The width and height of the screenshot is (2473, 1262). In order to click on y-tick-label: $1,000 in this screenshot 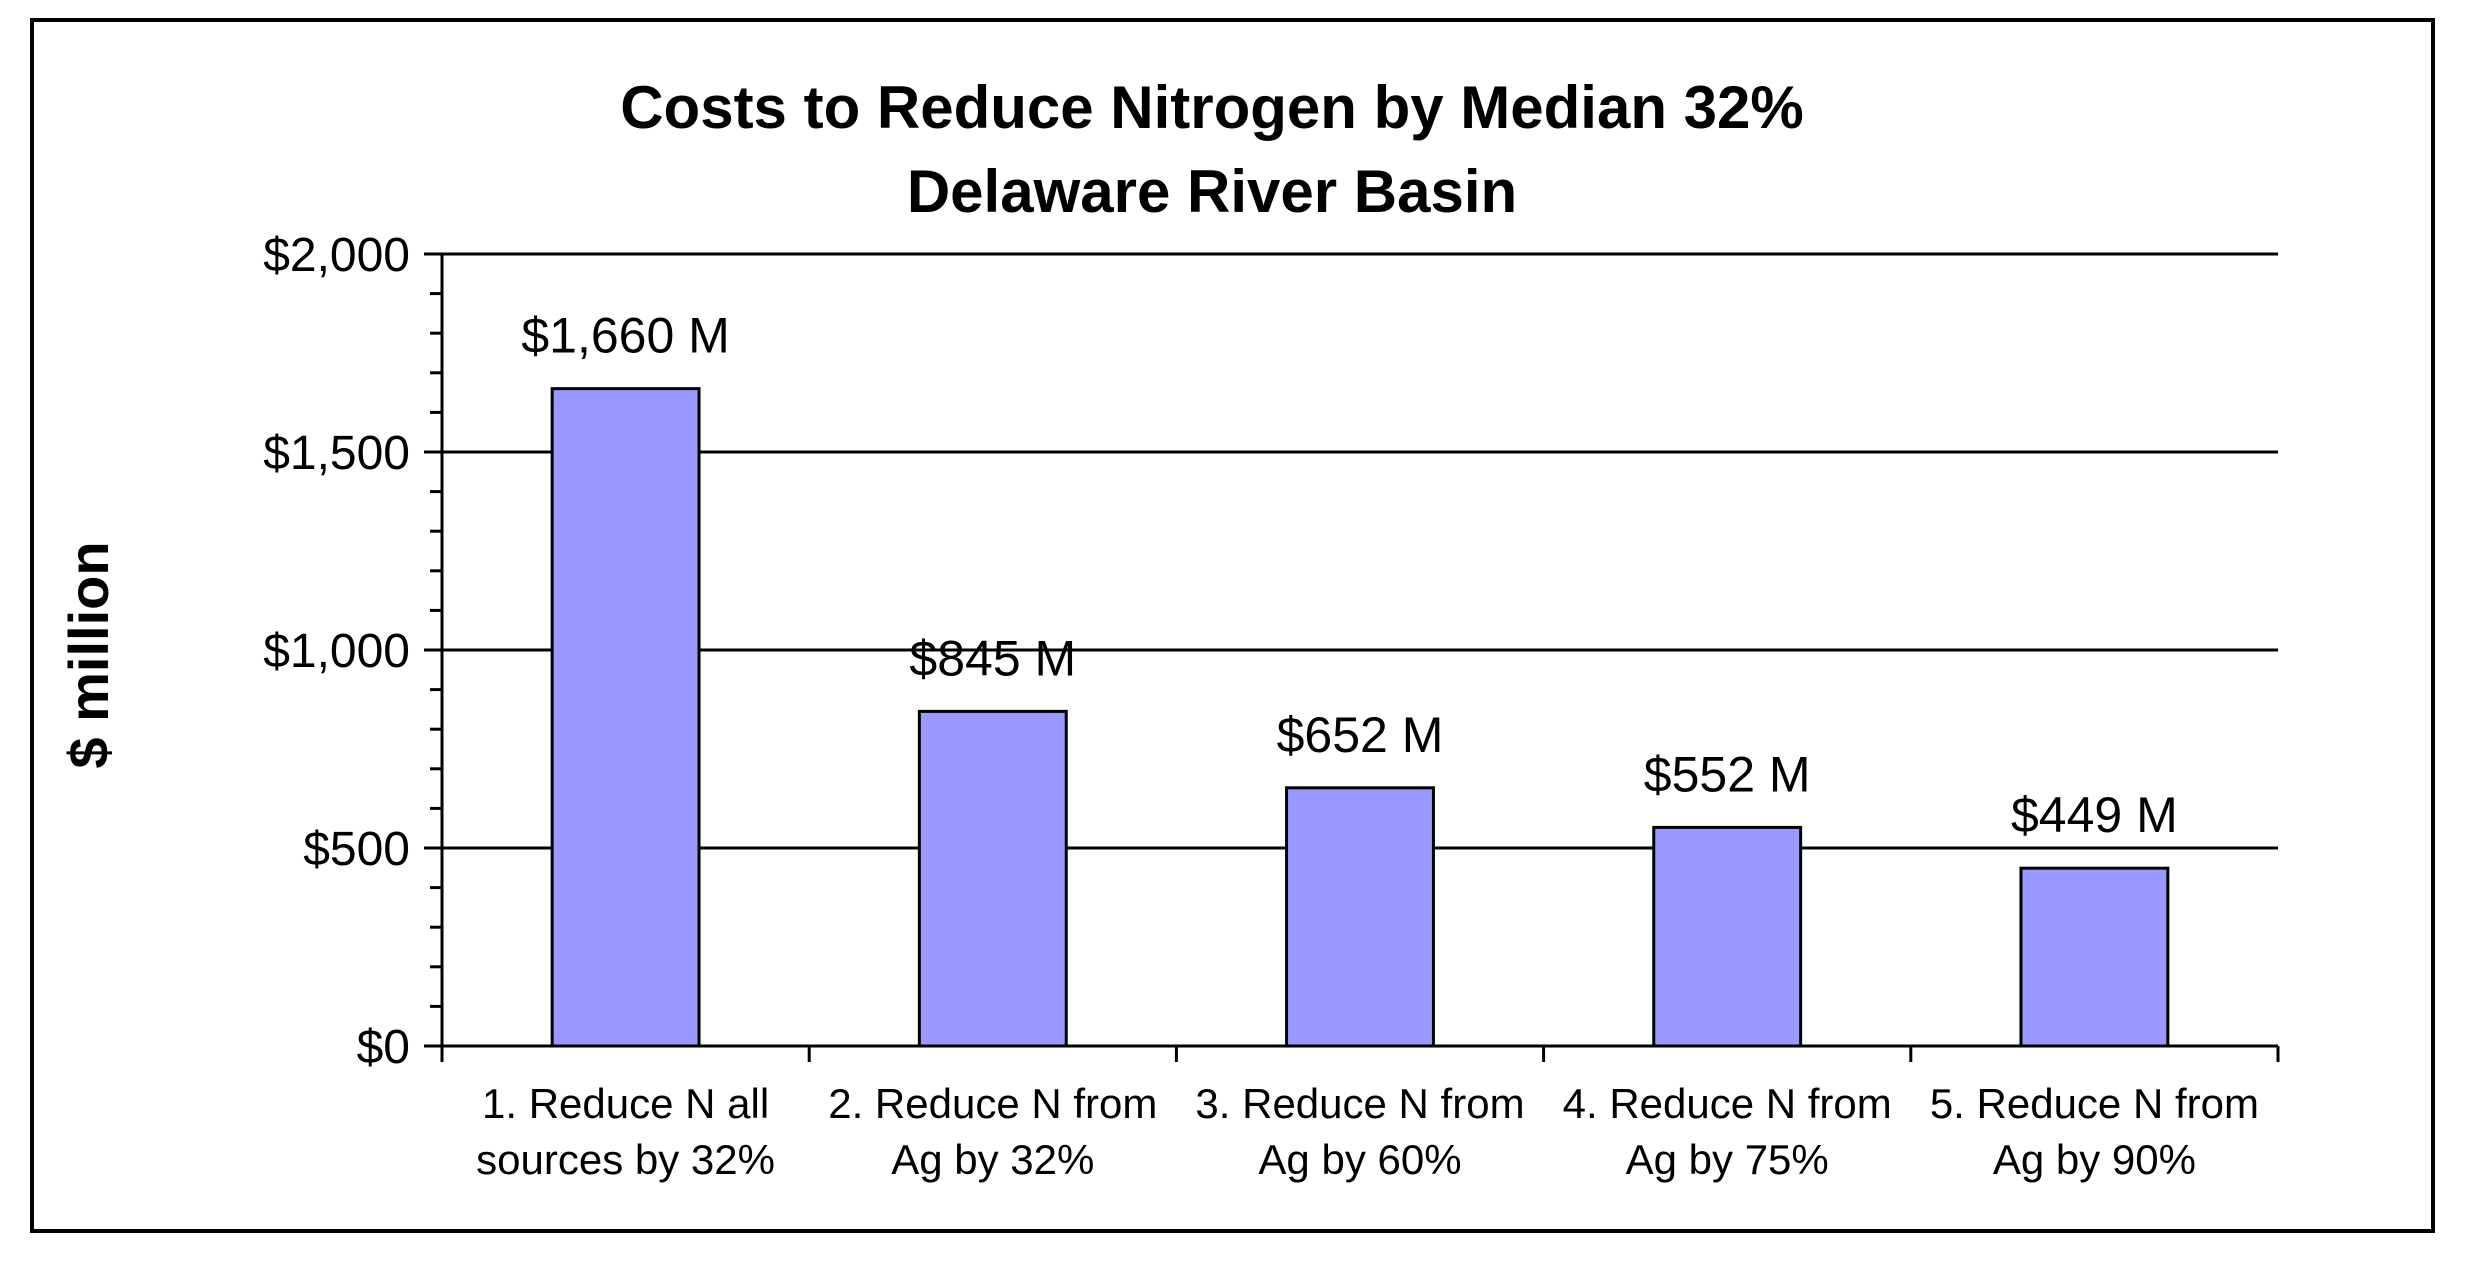, I will do `click(336, 651)`.